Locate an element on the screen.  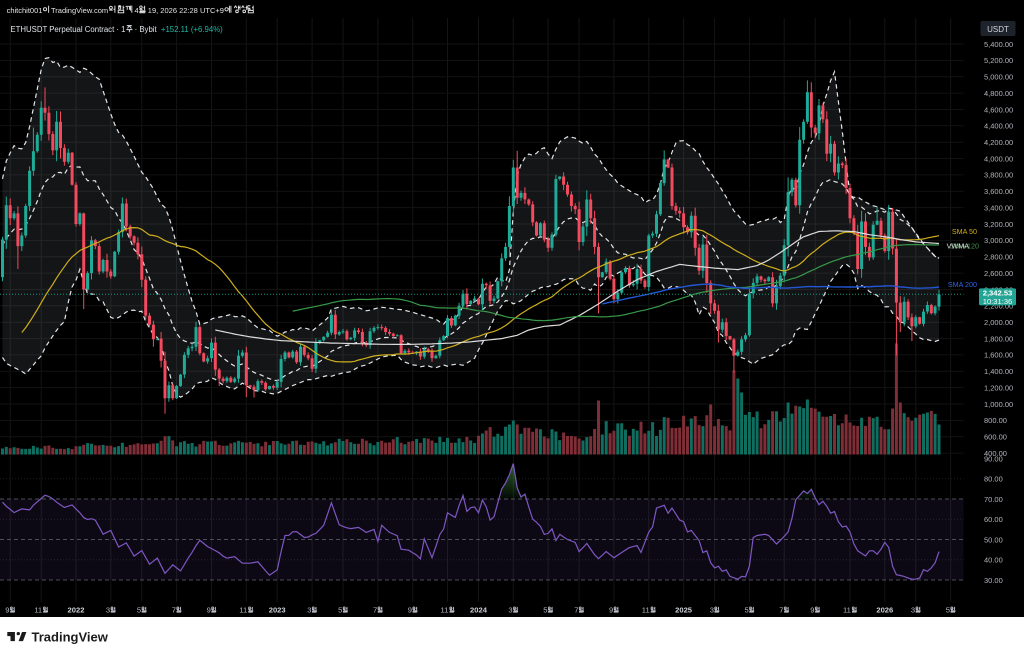
svg-text: 3,200.00 is located at coordinates (998, 224).